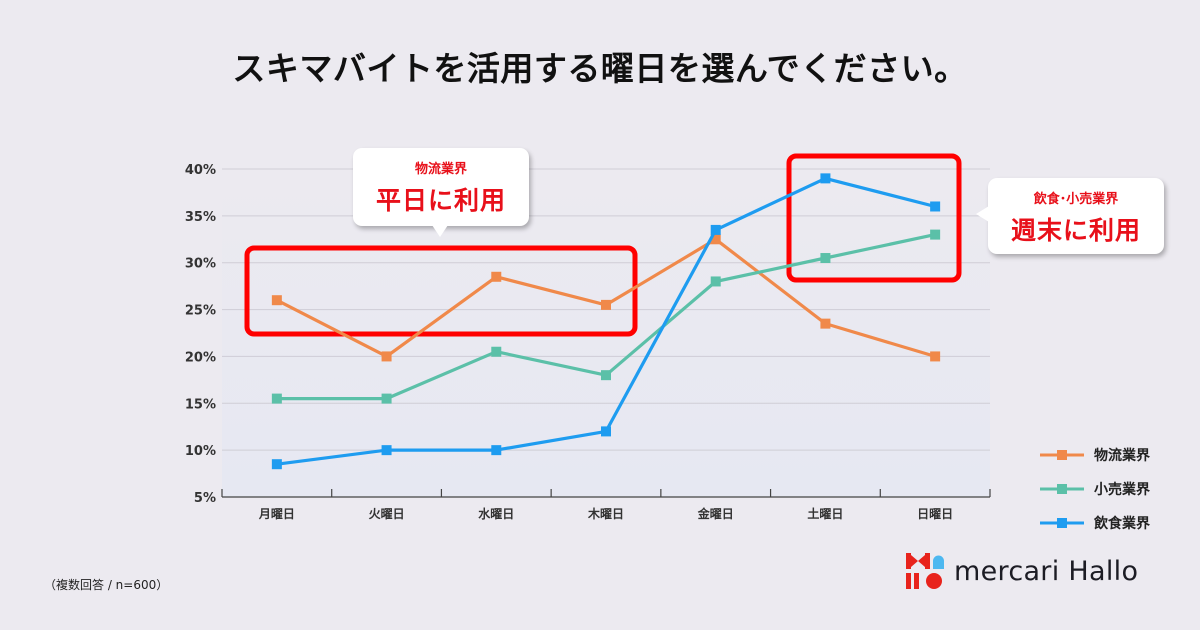 The height and width of the screenshot is (630, 1200). What do you see at coordinates (1122, 490) in the screenshot?
I see `legend-label: 小売業界` at bounding box center [1122, 490].